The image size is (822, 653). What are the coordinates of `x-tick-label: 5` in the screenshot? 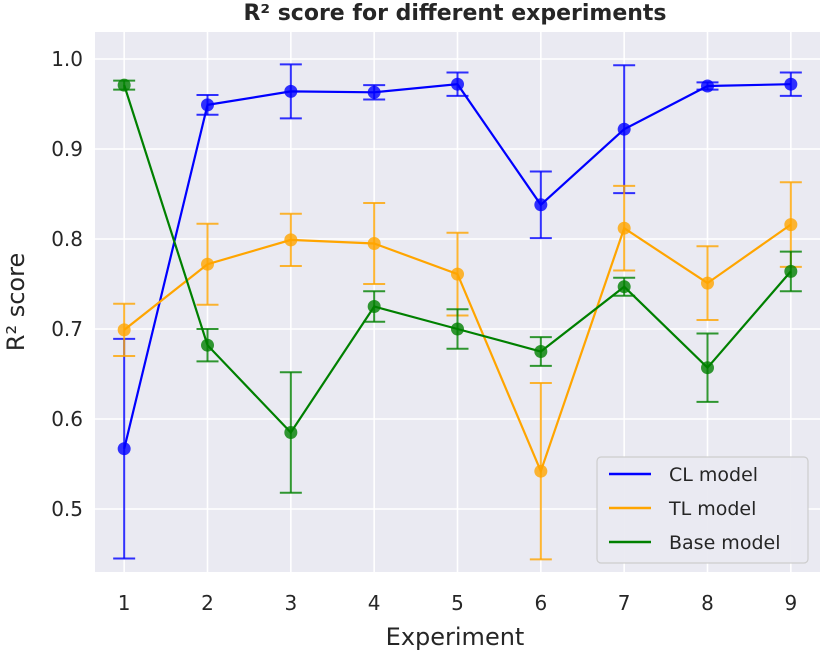 It's located at (457, 603).